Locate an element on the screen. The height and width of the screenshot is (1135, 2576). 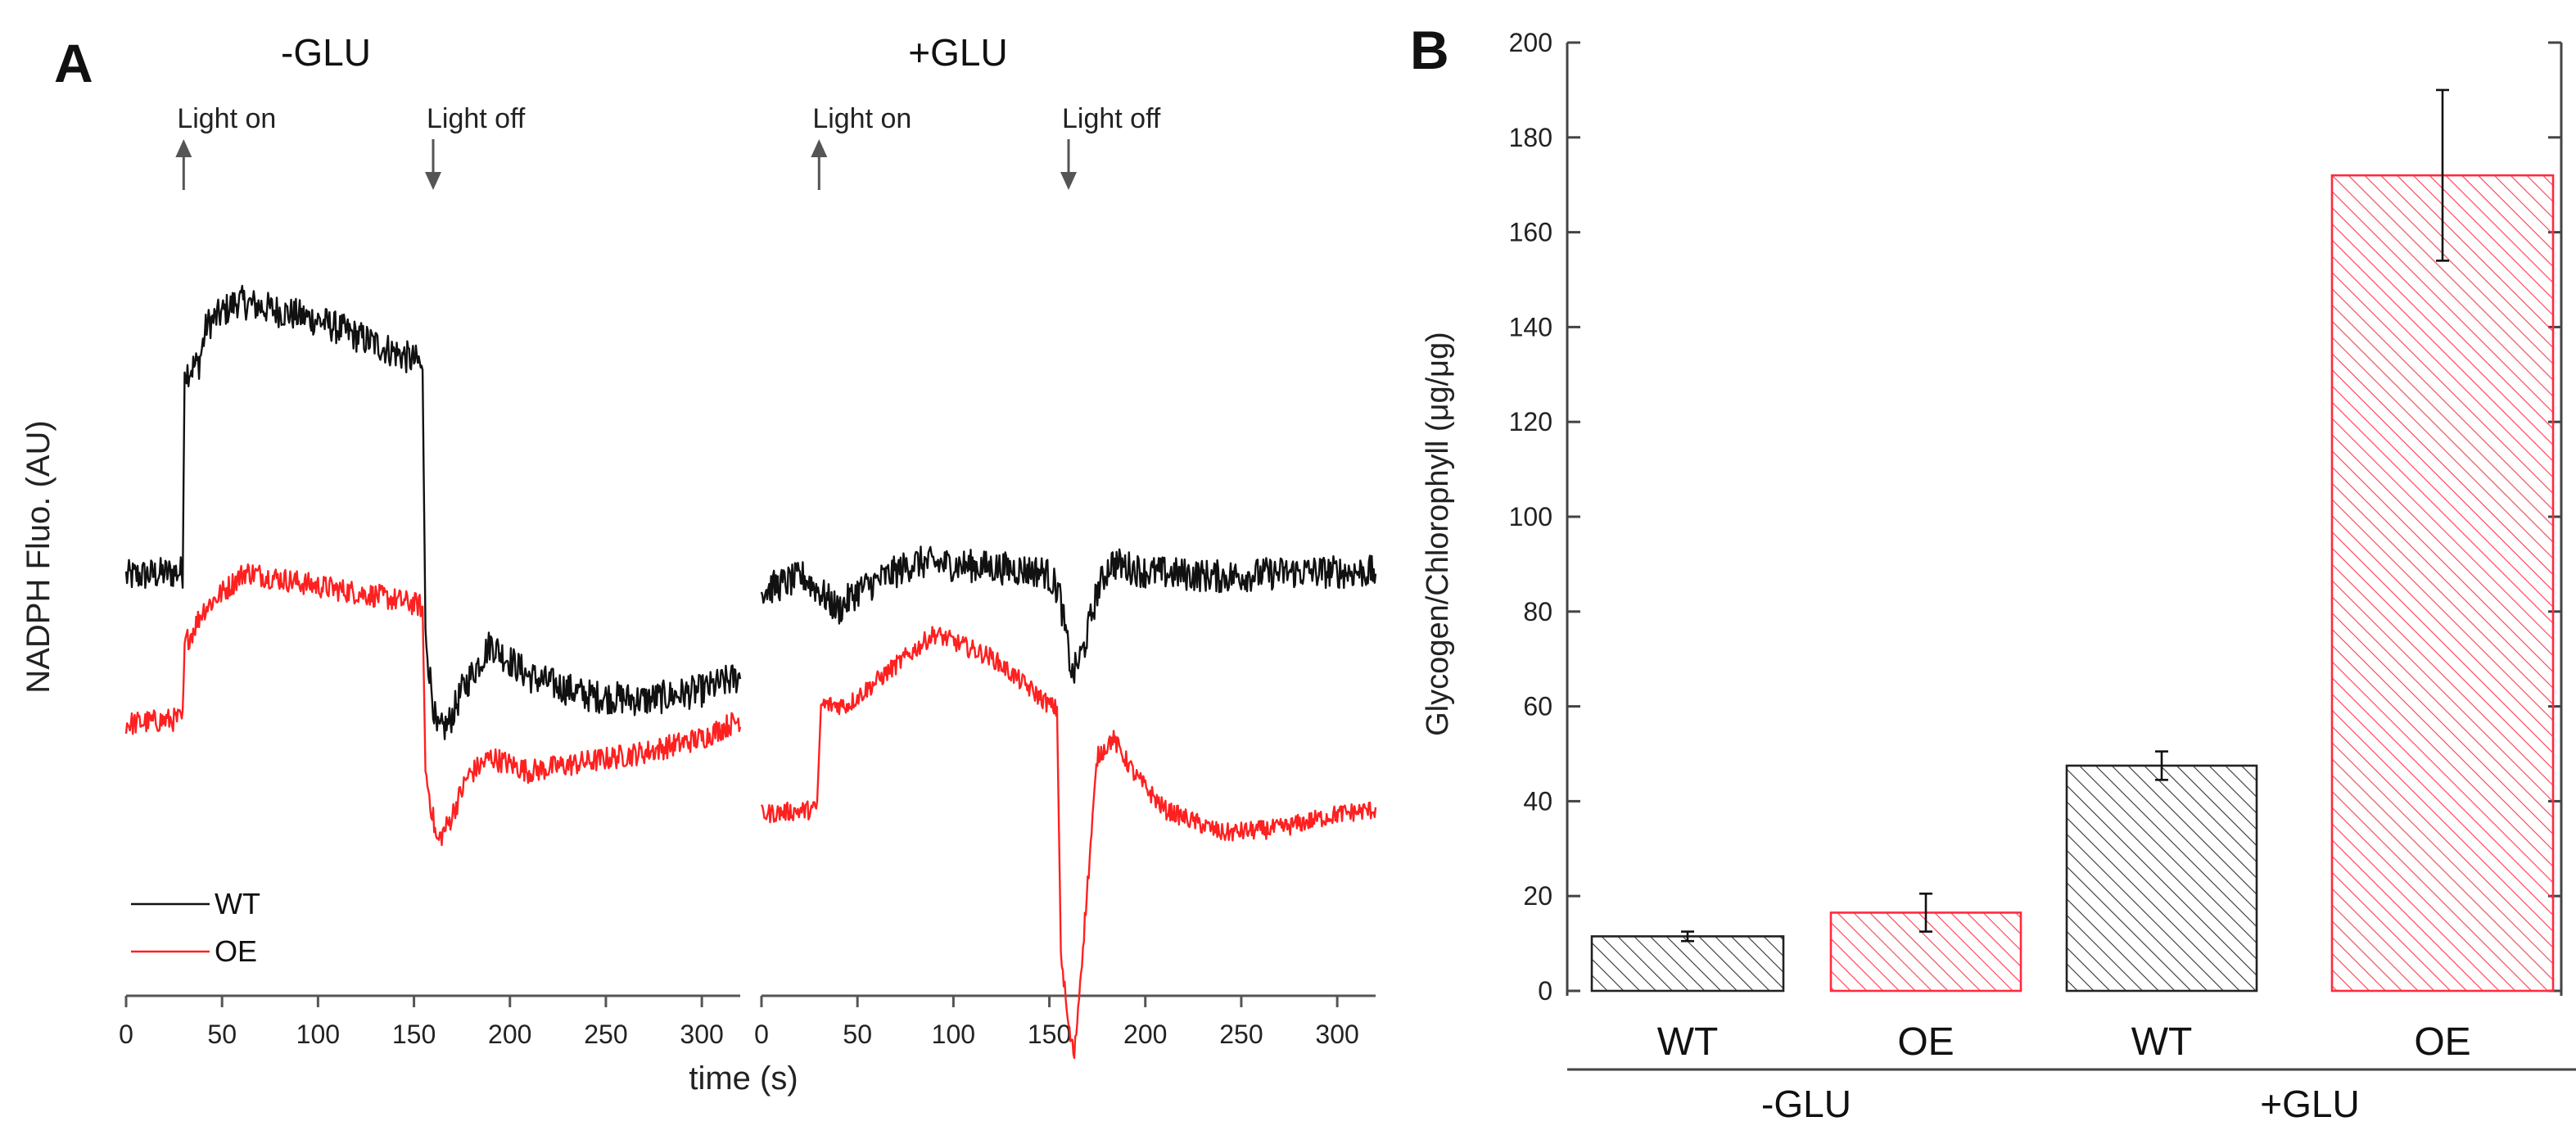
y-tick-label: 20 is located at coordinates (1537, 896).